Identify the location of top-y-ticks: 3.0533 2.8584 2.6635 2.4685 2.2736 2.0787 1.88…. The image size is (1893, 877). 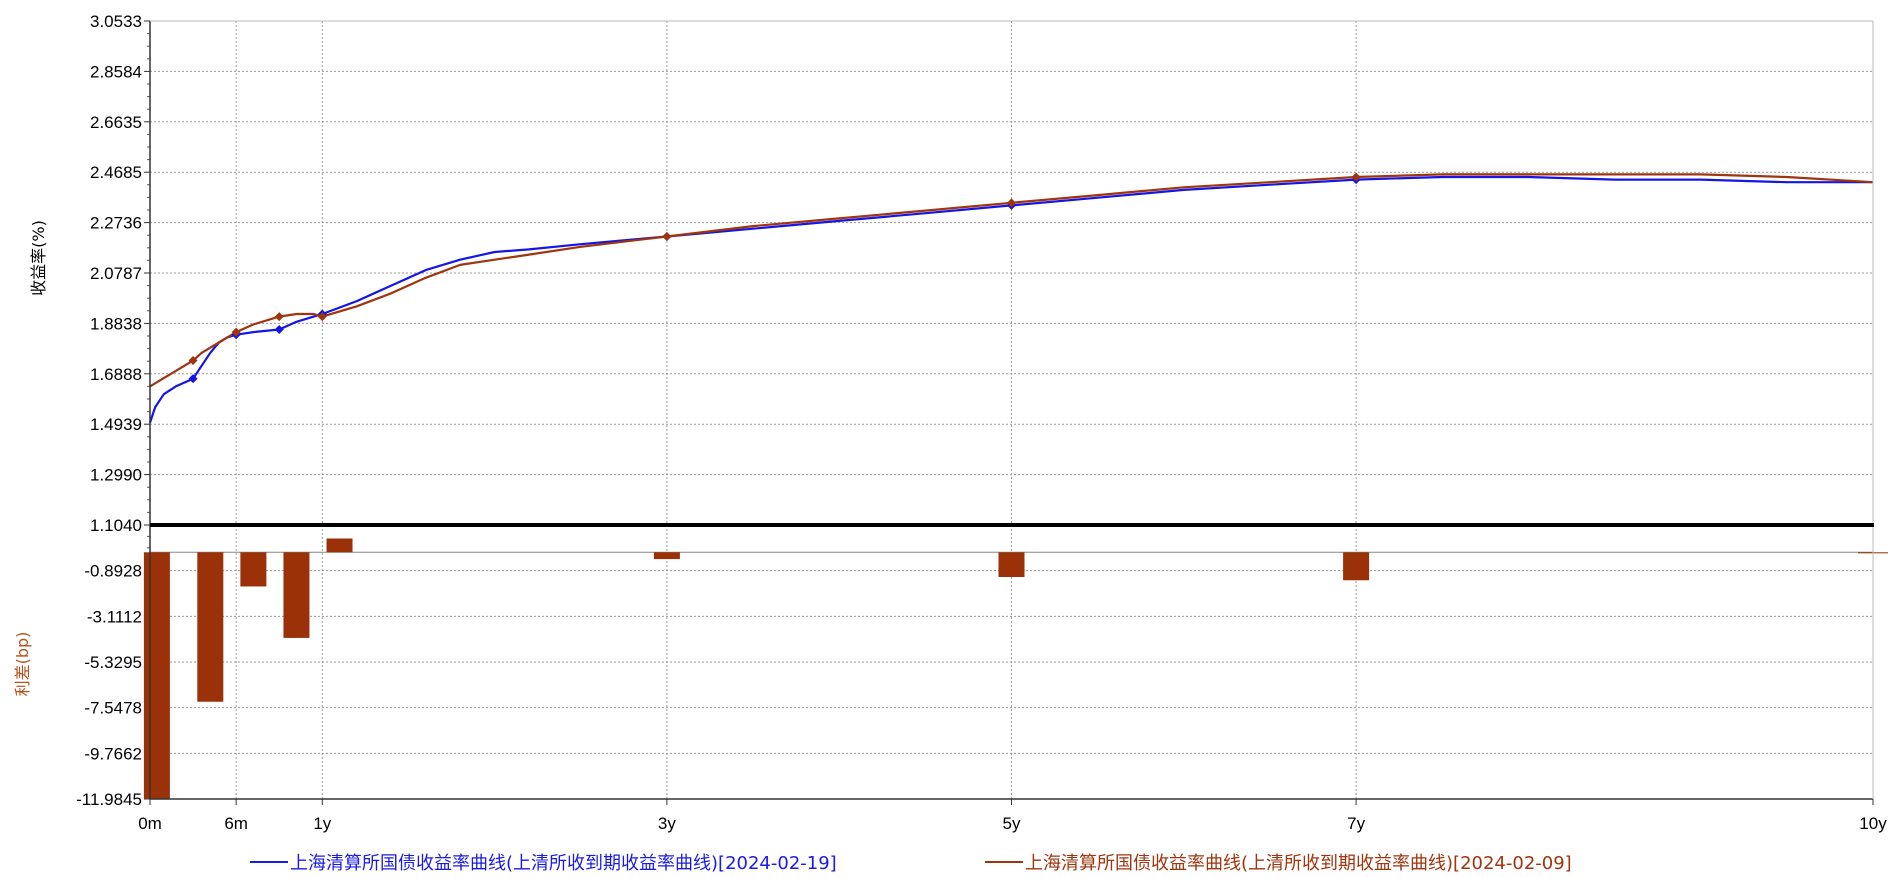
(120, 273).